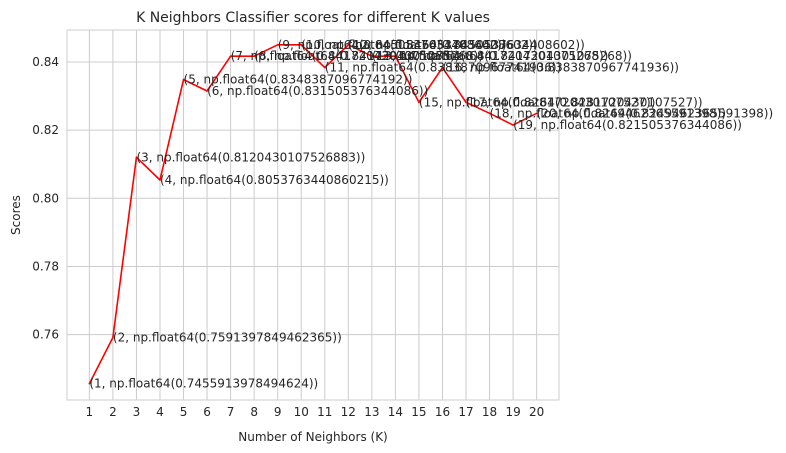 The width and height of the screenshot is (786, 453). I want to click on point-annotation: (6, np.float64(0.831505376344086)), so click(317, 91).